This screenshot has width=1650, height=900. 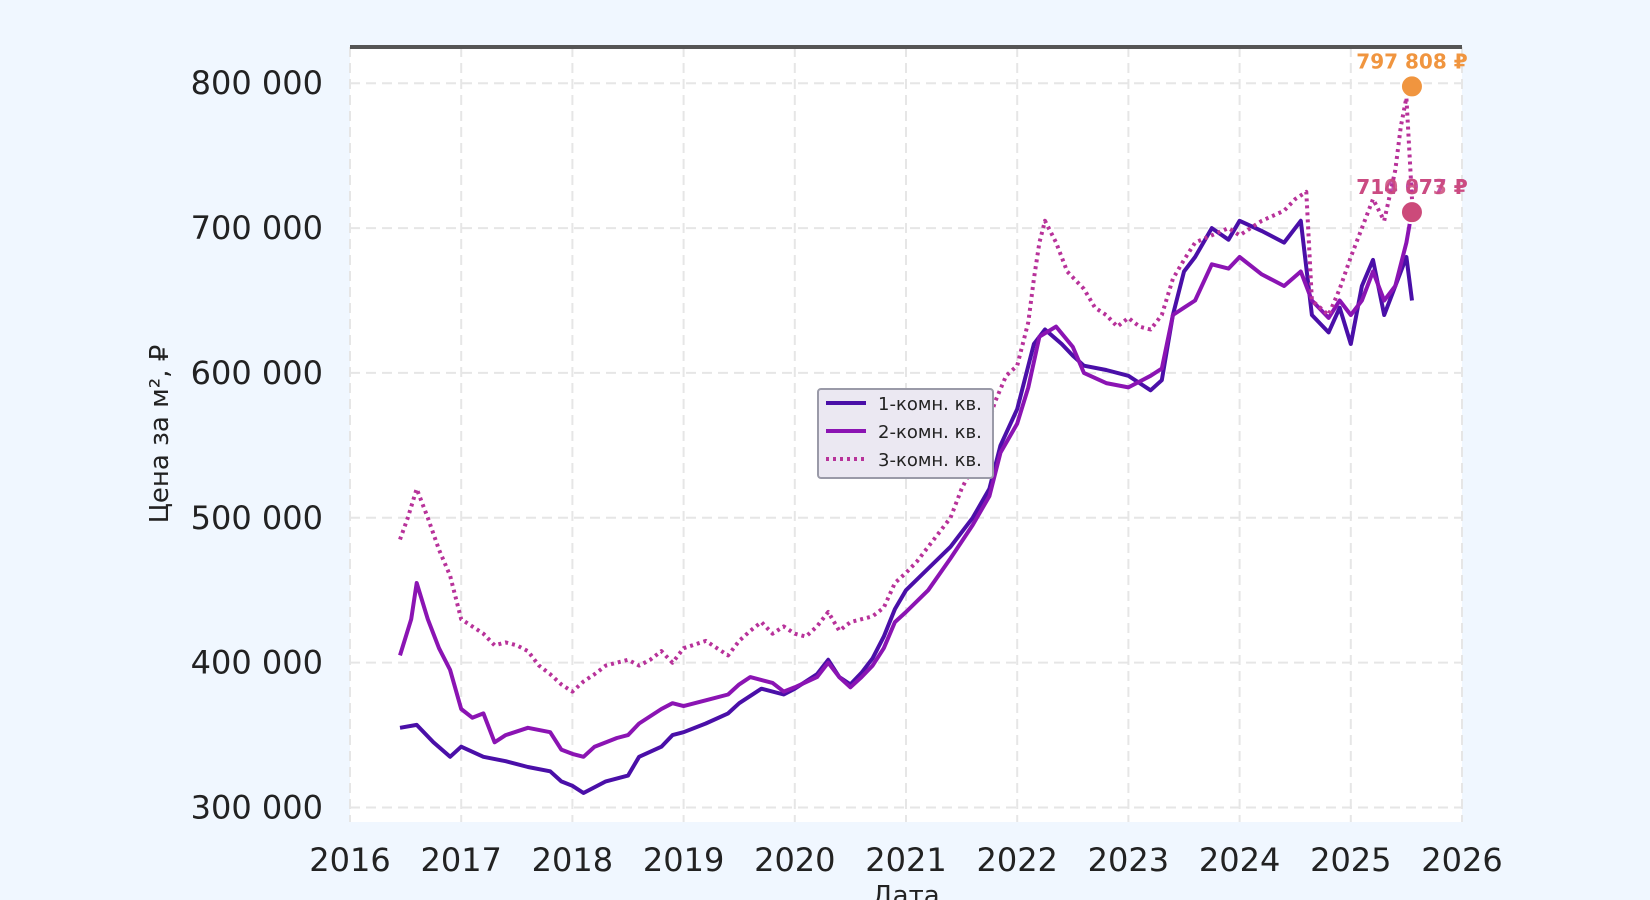 I want to click on y-tick-label: 600 000, so click(x=257, y=373).